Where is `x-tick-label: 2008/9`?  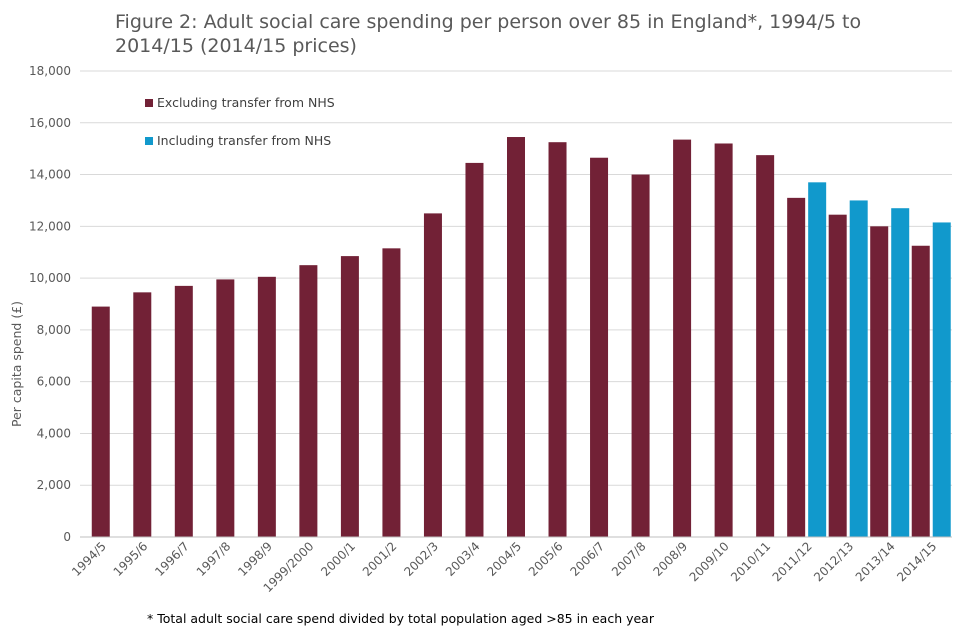
x-tick-label: 2008/9 is located at coordinates (670, 559).